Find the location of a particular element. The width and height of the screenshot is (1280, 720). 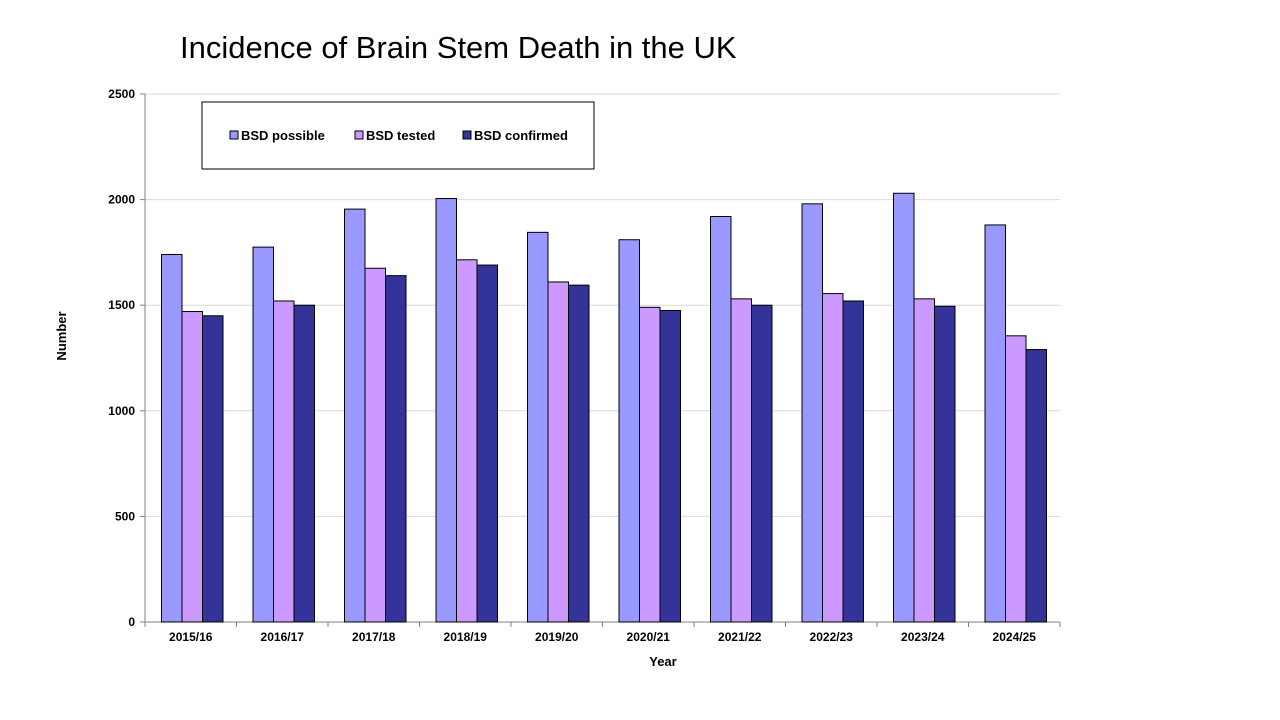

y-tick-label: 2000 is located at coordinates (121, 200).